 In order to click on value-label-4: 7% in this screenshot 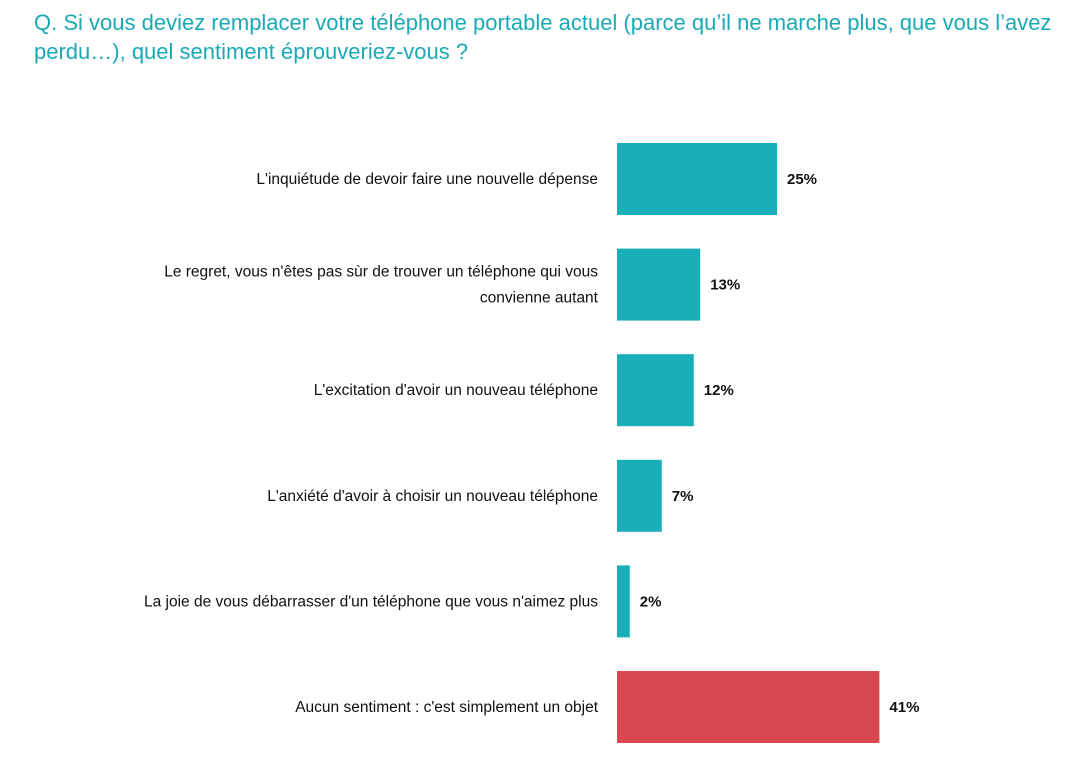, I will do `click(683, 496)`.